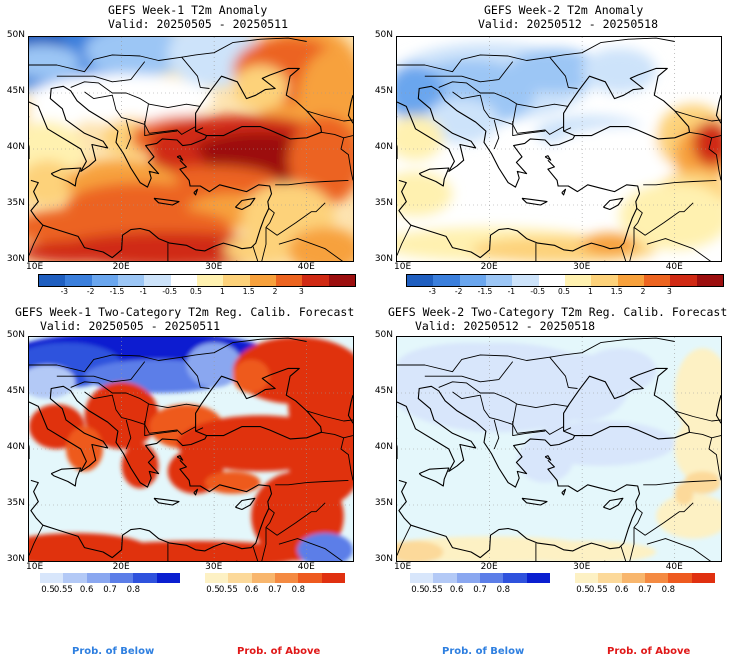 Image resolution: width=740 pixels, height=662 pixels. What do you see at coordinates (483, 651) in the screenshot?
I see `prob-below-label: Prob. of Below` at bounding box center [483, 651].